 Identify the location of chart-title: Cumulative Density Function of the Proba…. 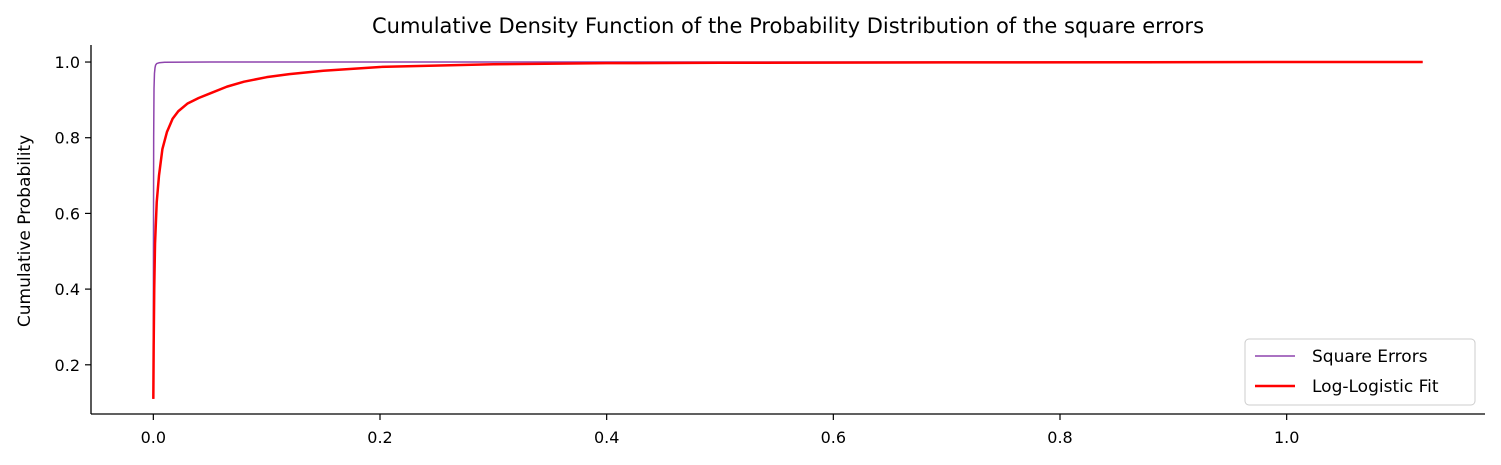
(788, 26).